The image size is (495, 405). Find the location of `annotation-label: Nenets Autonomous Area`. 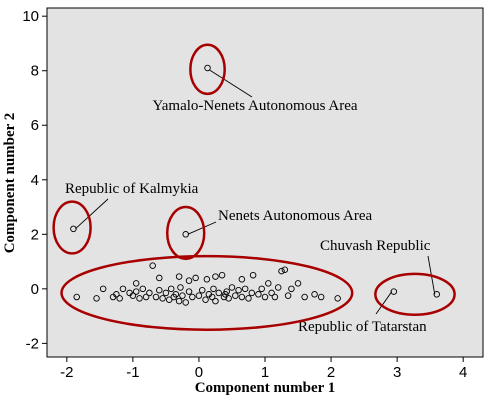

annotation-label: Nenets Autonomous Area is located at coordinates (295, 216).